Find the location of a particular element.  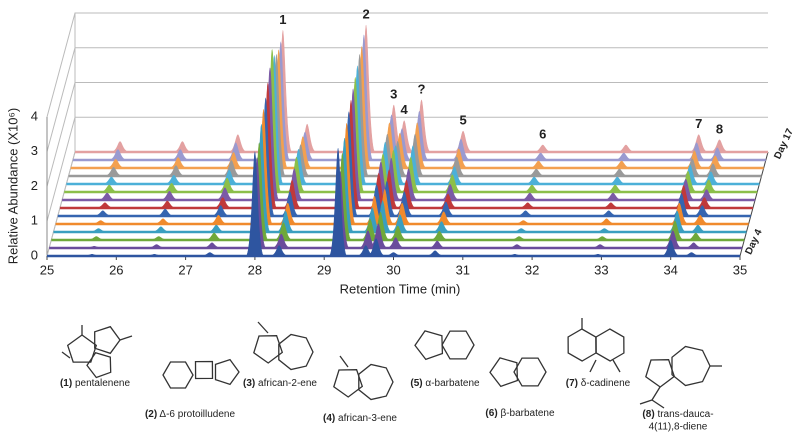

x-tick-label: 29 is located at coordinates (324, 269).